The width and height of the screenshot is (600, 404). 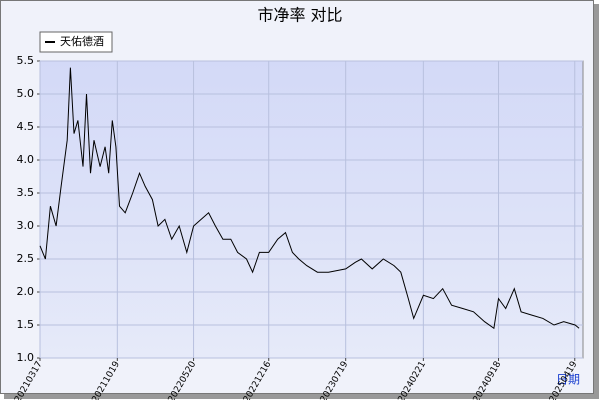 What do you see at coordinates (26, 225) in the screenshot?
I see `y-tick-label: 3.0` at bounding box center [26, 225].